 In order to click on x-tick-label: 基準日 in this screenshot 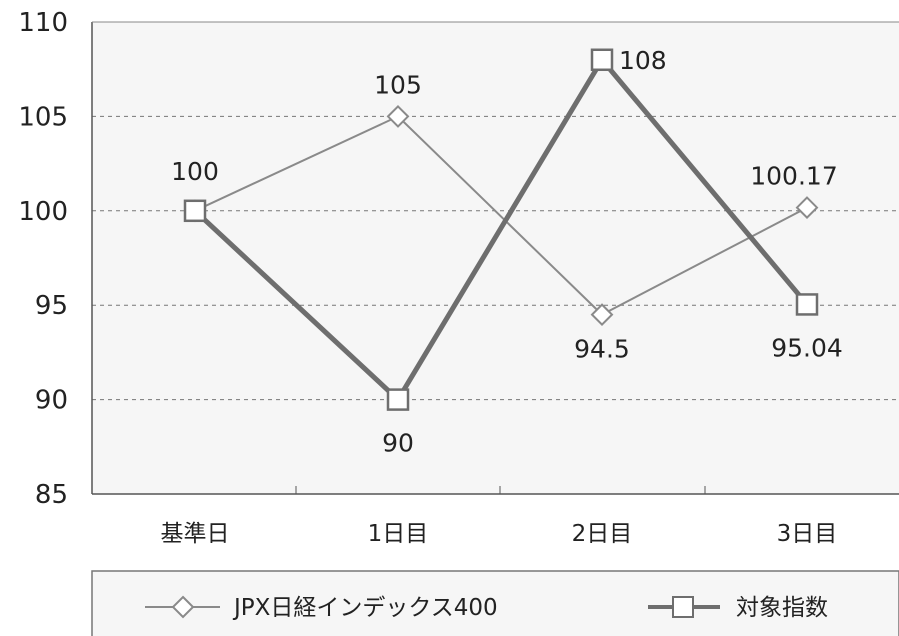, I will do `click(195, 534)`.